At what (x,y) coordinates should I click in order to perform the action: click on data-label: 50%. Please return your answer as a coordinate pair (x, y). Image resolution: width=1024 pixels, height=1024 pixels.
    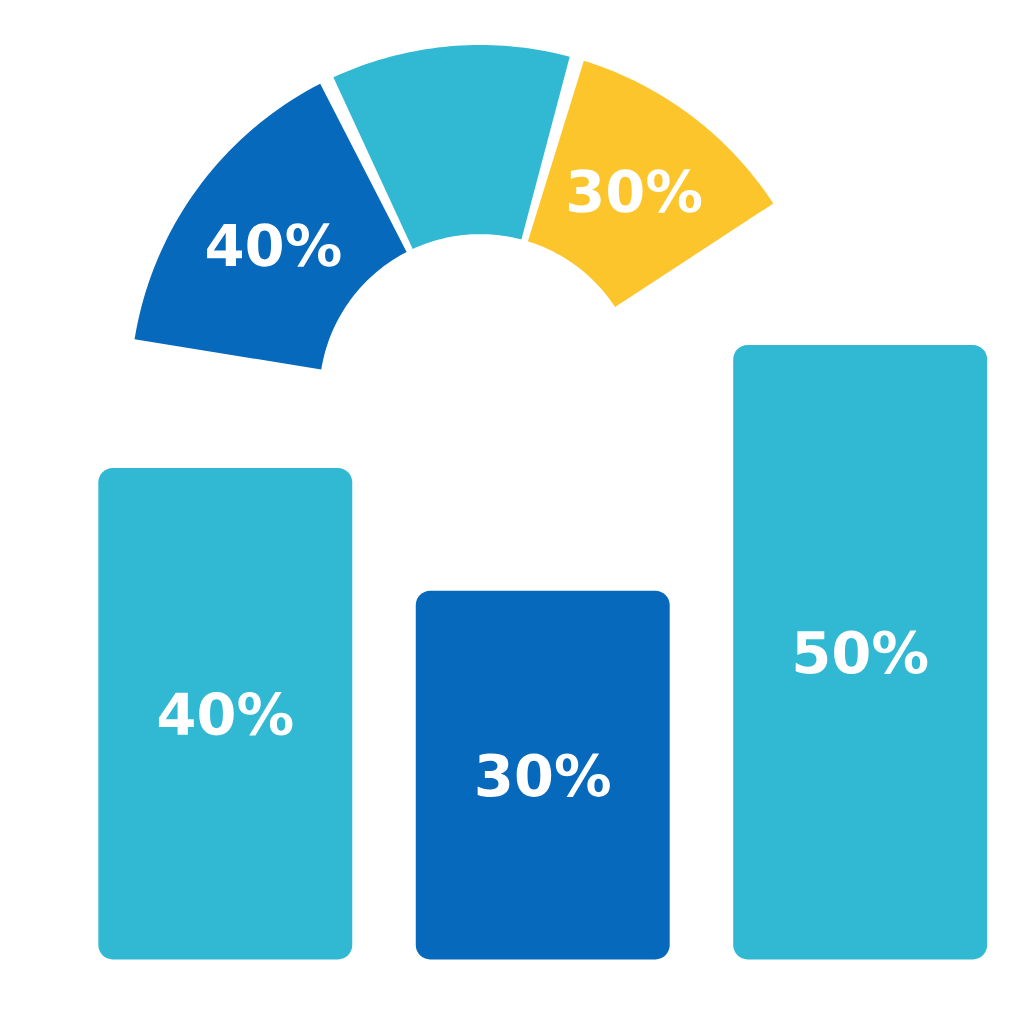
    Looking at the image, I should click on (861, 652).